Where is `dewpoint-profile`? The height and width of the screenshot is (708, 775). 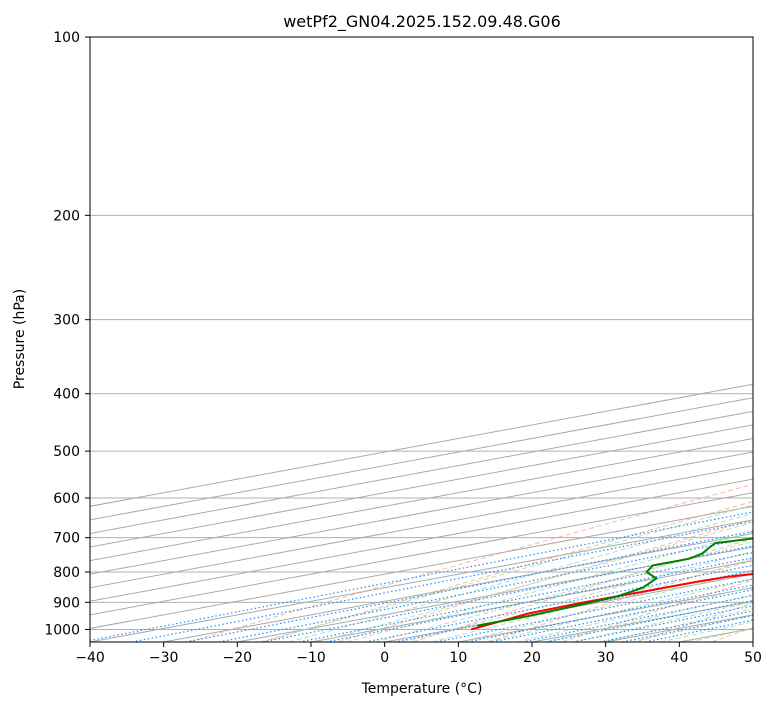 dewpoint-profile is located at coordinates (615, 582).